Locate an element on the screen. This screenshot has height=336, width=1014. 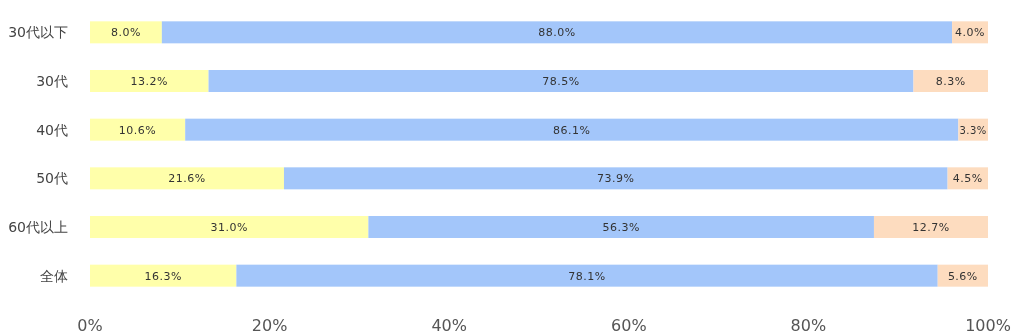
y-tick-label: 60代以上 is located at coordinates (38, 227).